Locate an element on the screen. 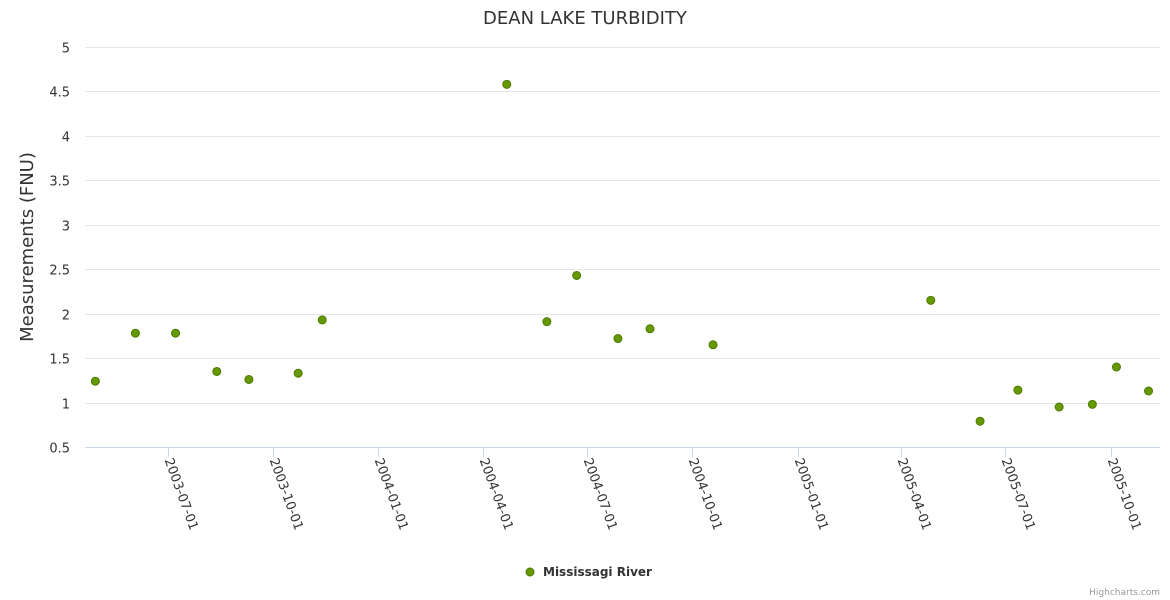 This screenshot has width=1170, height=600. y-tick-label: 1.5 is located at coordinates (59, 360).